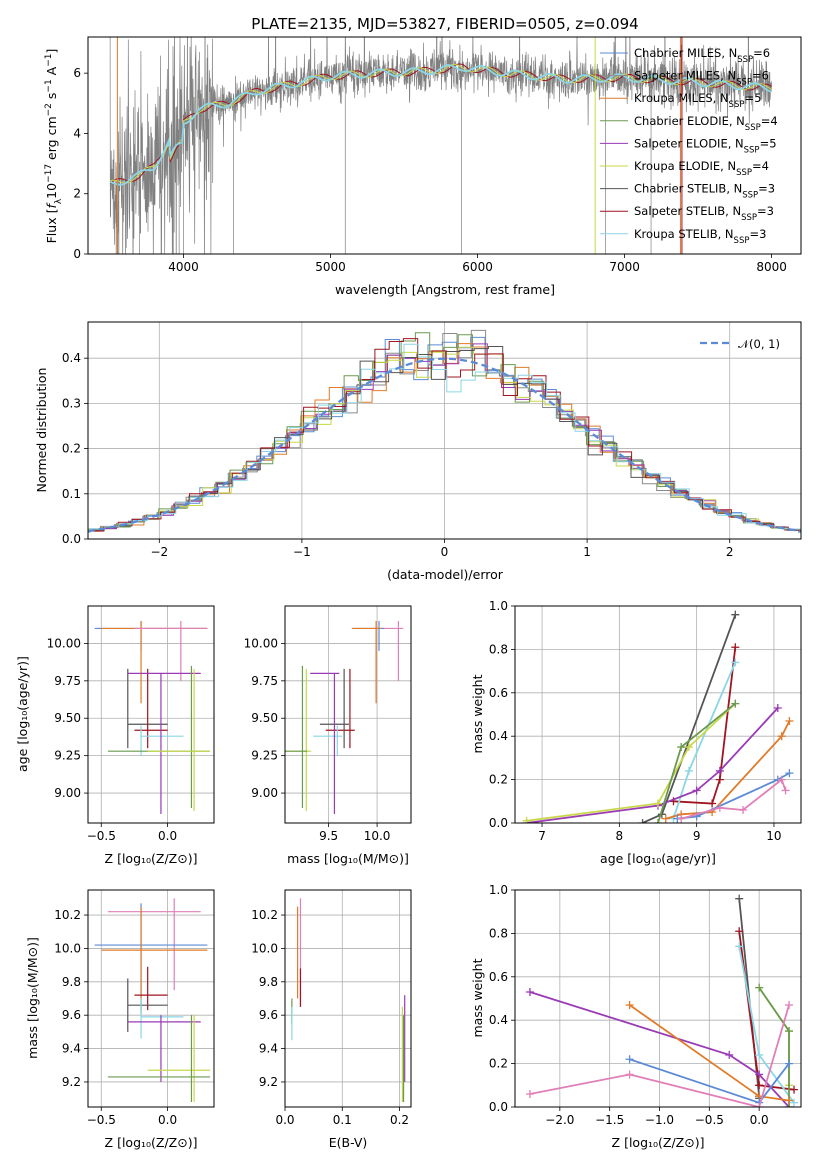 This screenshot has height=1170, width=819. I want to click on age_vs_mass-xtick-label: 9.5, so click(328, 836).